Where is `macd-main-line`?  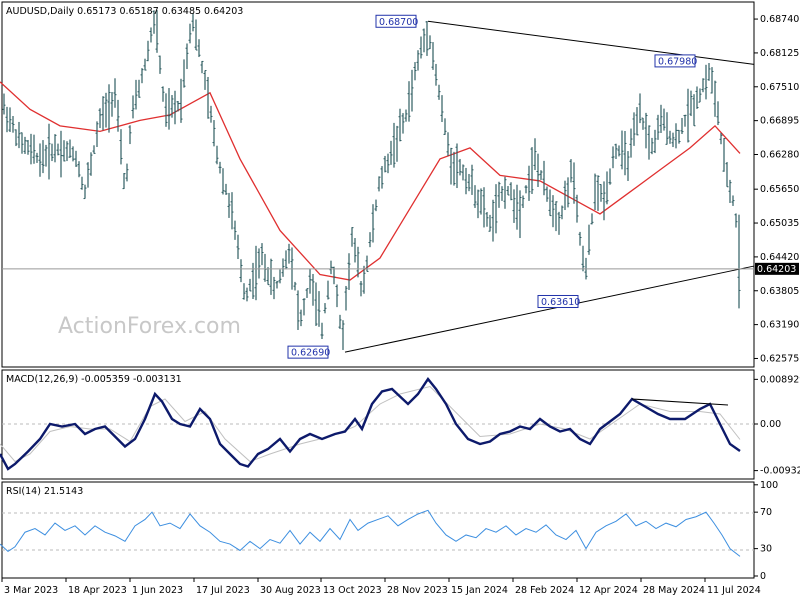 macd-main-line is located at coordinates (370, 423).